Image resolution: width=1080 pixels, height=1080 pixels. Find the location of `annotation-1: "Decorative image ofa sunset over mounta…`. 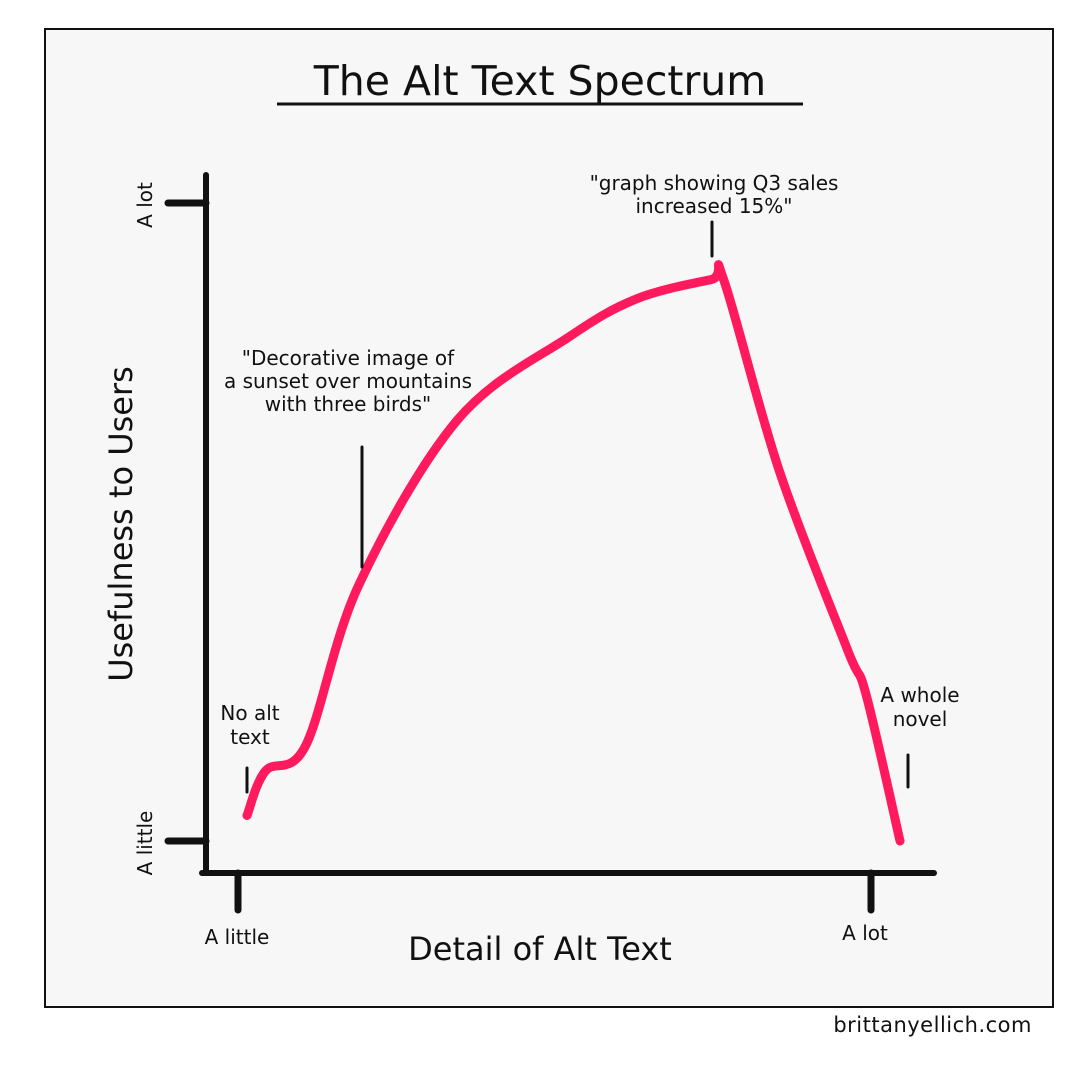

annotation-1: "Decorative image ofa sunset over mounta… is located at coordinates (348, 457).